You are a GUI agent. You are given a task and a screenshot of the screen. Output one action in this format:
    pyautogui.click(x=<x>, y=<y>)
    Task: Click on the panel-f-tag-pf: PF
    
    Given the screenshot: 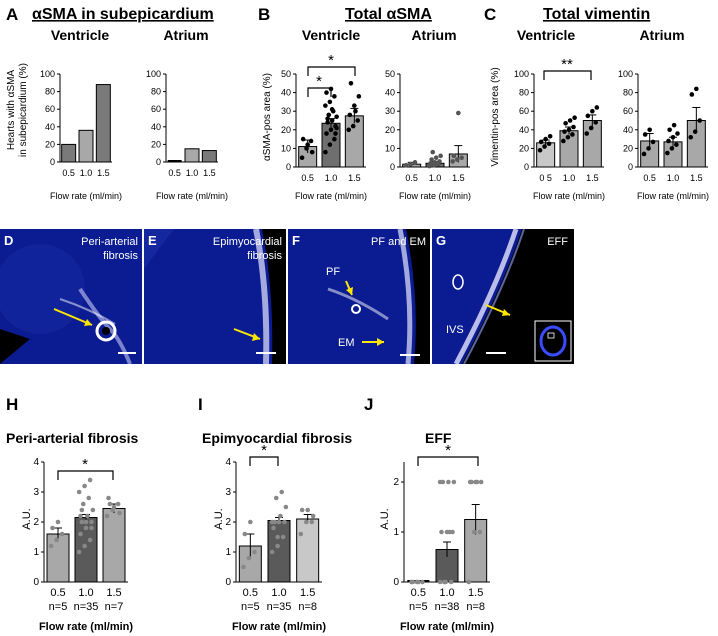 What is the action you would take?
    pyautogui.click(x=333, y=272)
    